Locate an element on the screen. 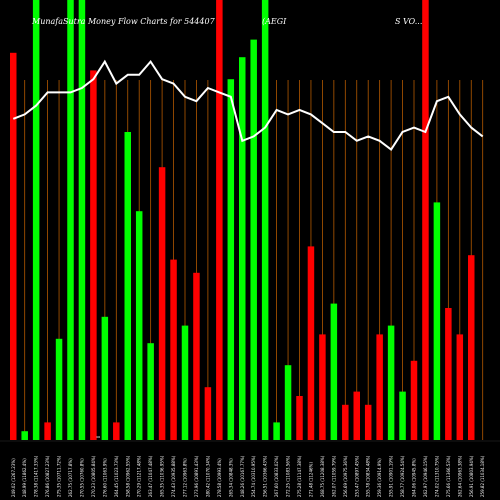 The width and height of the screenshot is (500, 500). chart-title-main: MunafaSutra Money Flow Charts for 544407 is located at coordinates (123, 21).